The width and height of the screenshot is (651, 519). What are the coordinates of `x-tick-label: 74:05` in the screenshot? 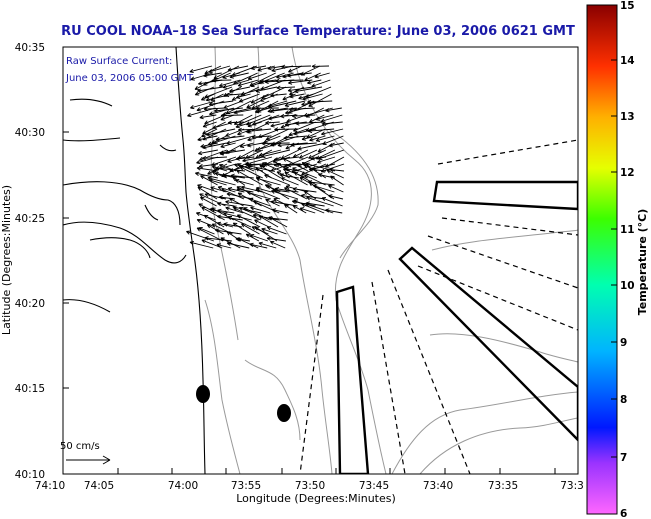 It's located at (99, 486).